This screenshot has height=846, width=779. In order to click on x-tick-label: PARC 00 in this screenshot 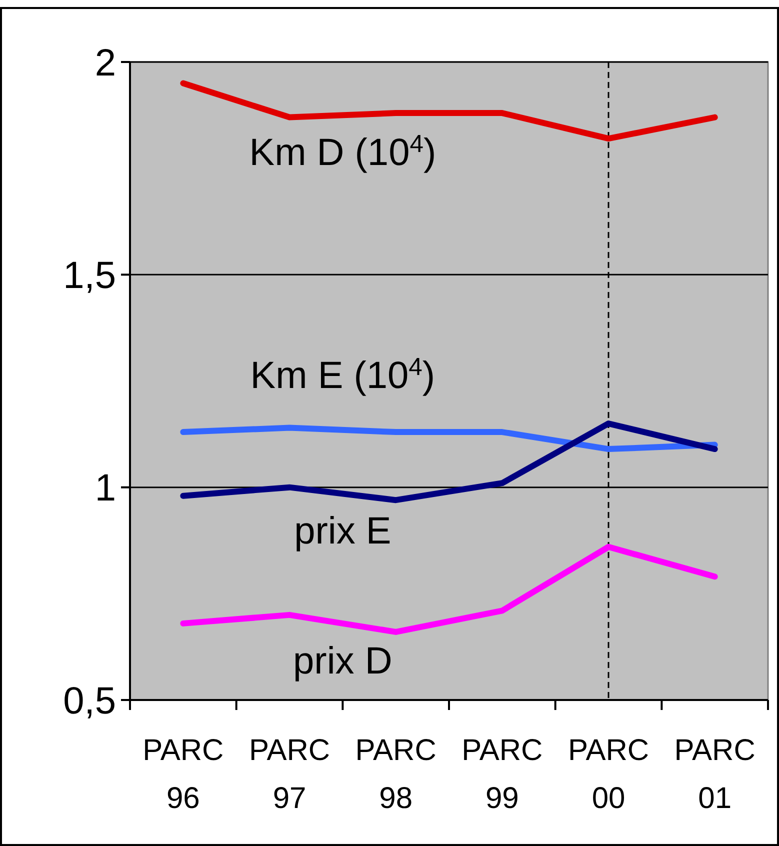, I will do `click(609, 774)`.